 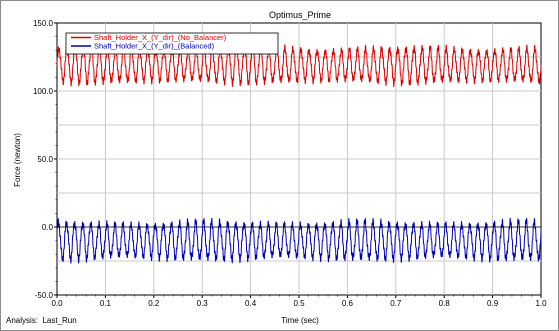 What do you see at coordinates (154, 303) in the screenshot?
I see `x-tick-label: 0.2` at bounding box center [154, 303].